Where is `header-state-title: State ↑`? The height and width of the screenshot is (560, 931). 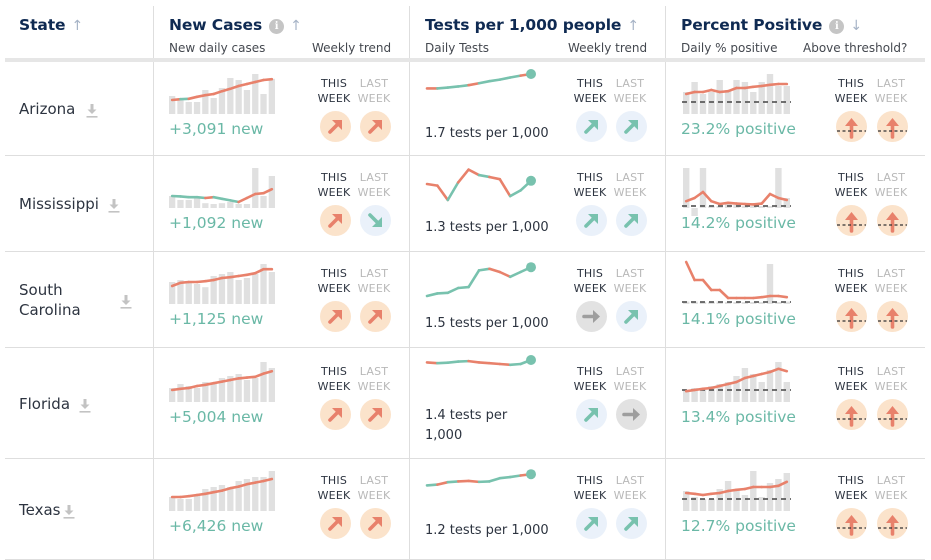
header-state-title: State ↑ is located at coordinates (51, 25).